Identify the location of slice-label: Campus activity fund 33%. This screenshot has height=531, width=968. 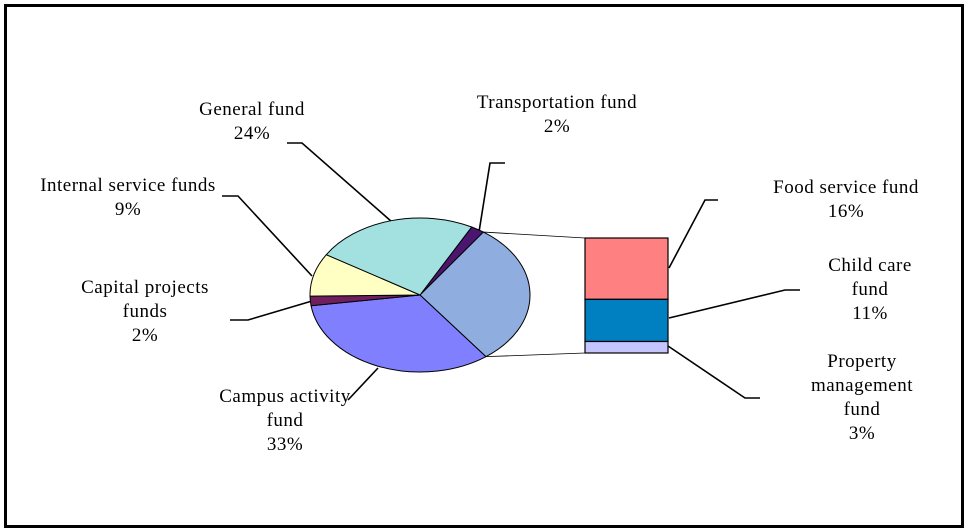
(285, 421).